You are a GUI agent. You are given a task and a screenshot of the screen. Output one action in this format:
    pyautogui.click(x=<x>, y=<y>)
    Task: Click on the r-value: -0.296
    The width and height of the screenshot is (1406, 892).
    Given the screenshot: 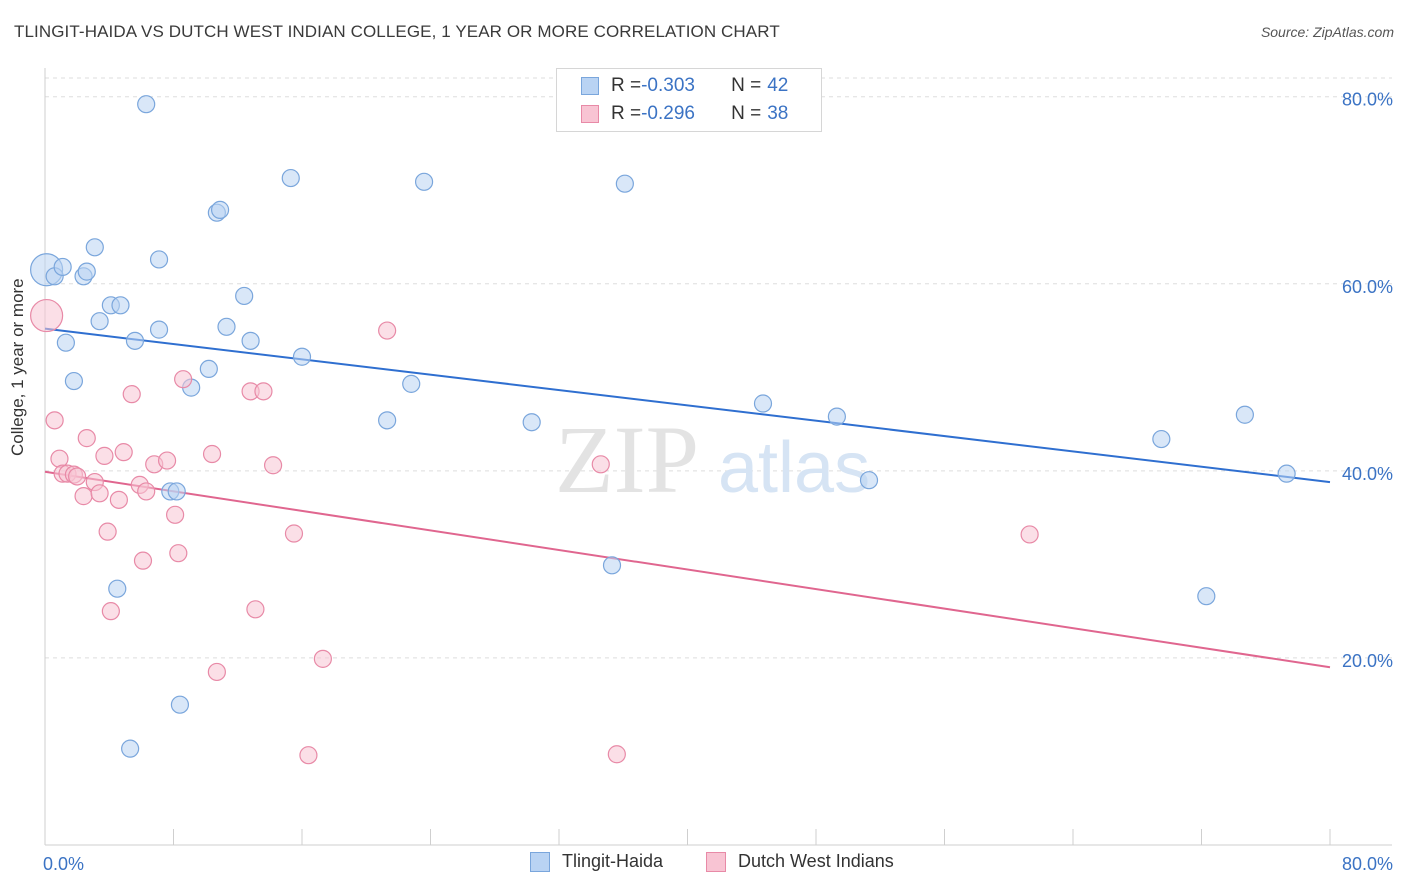 What is the action you would take?
    pyautogui.click(x=668, y=113)
    